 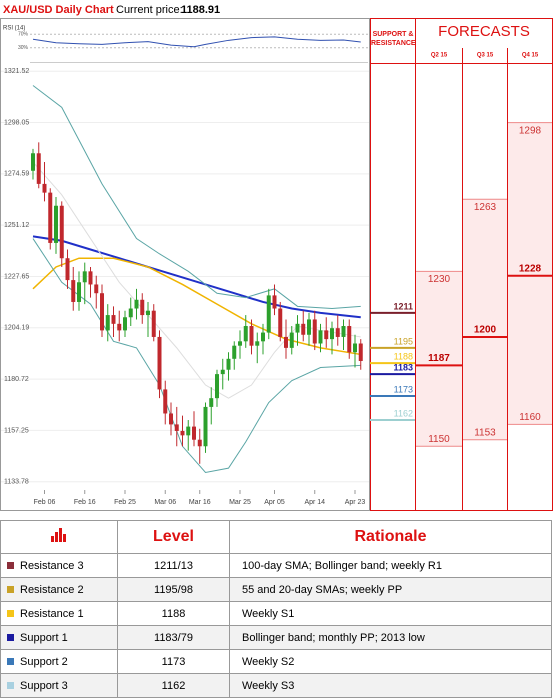 What do you see at coordinates (59, 565) in the screenshot?
I see `level-name-cell: Resistance 3` at bounding box center [59, 565].